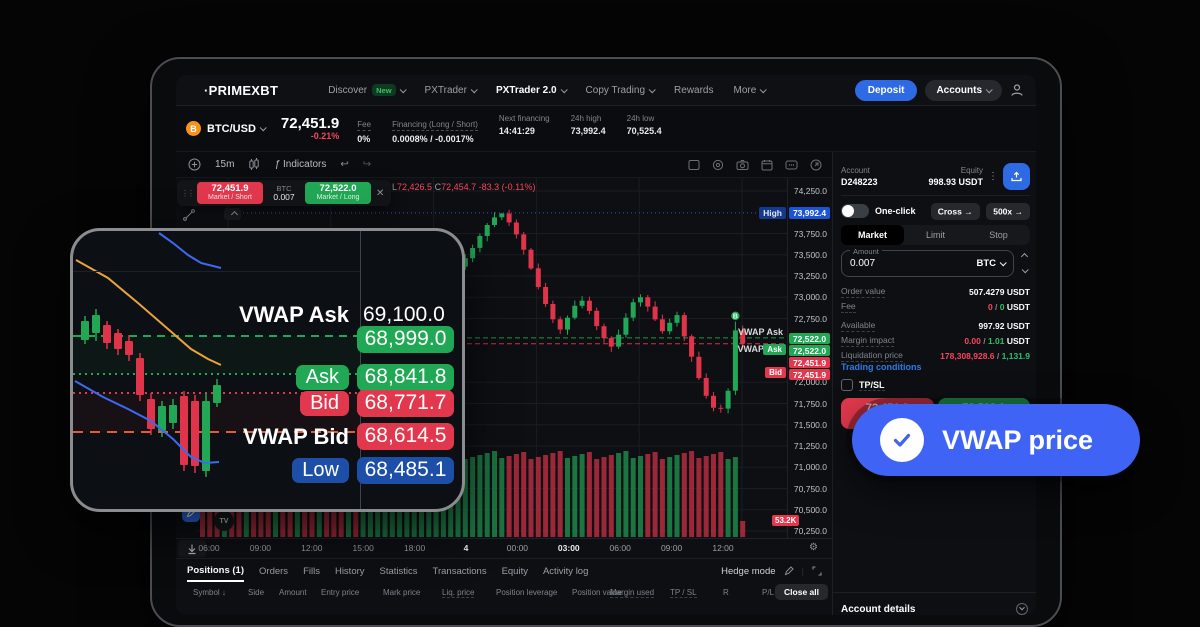 The image size is (1200, 627). What do you see at coordinates (991, 263) in the screenshot?
I see `asset-selector: BTC` at bounding box center [991, 263].